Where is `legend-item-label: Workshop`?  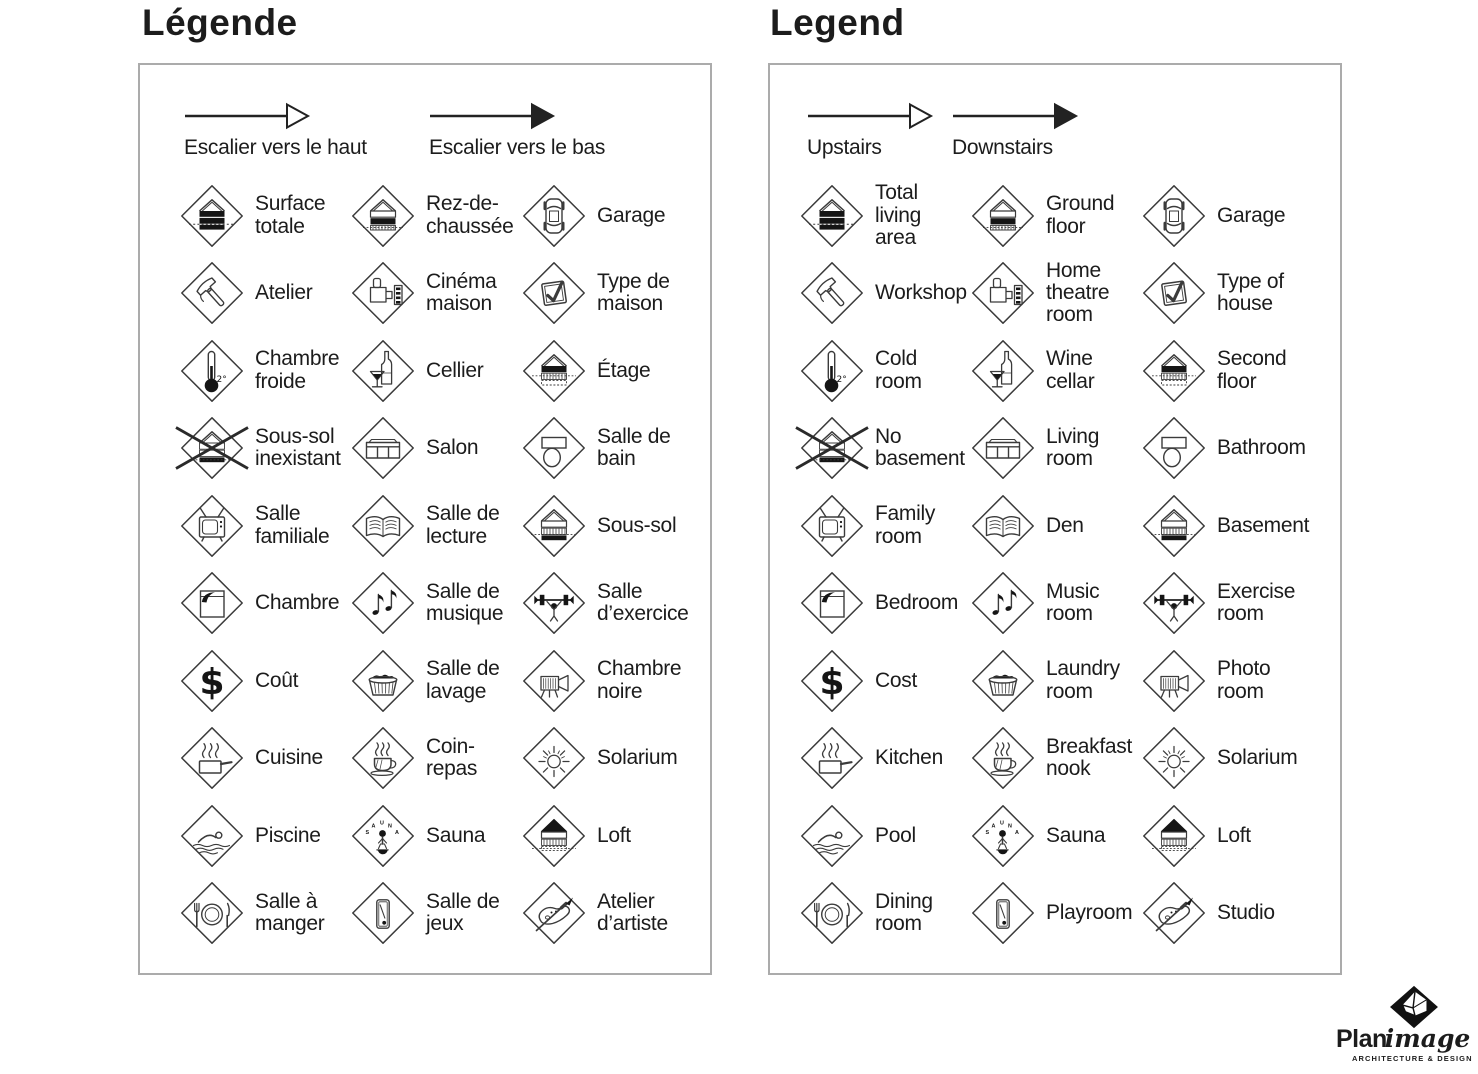
legend-item-label: Workshop is located at coordinates (921, 293).